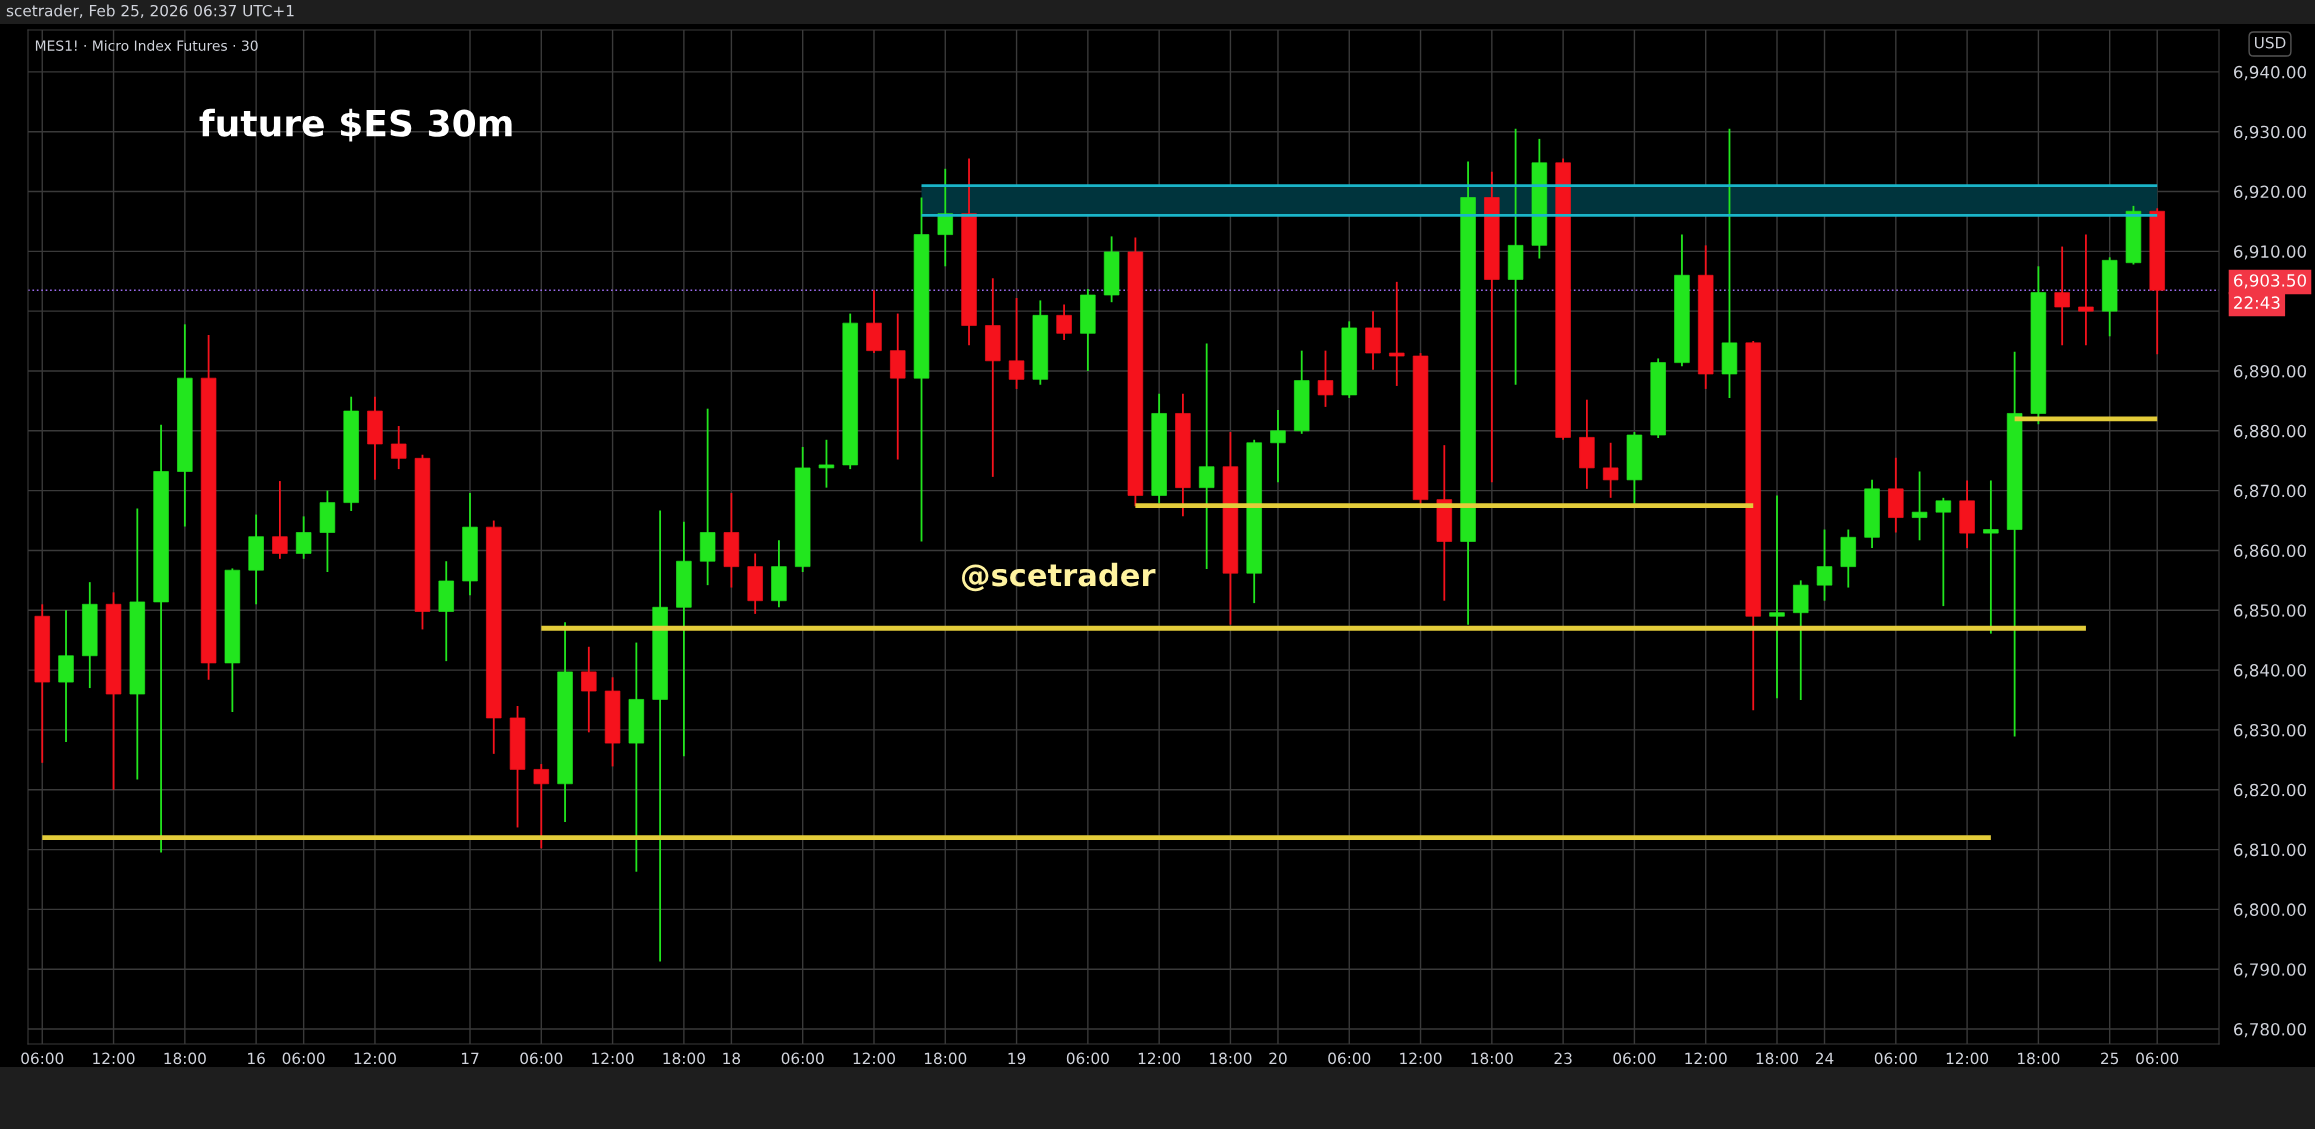 The height and width of the screenshot is (1129, 2315). Describe the element at coordinates (2270, 731) in the screenshot. I see `y-tick-label: 6,830.00` at that location.